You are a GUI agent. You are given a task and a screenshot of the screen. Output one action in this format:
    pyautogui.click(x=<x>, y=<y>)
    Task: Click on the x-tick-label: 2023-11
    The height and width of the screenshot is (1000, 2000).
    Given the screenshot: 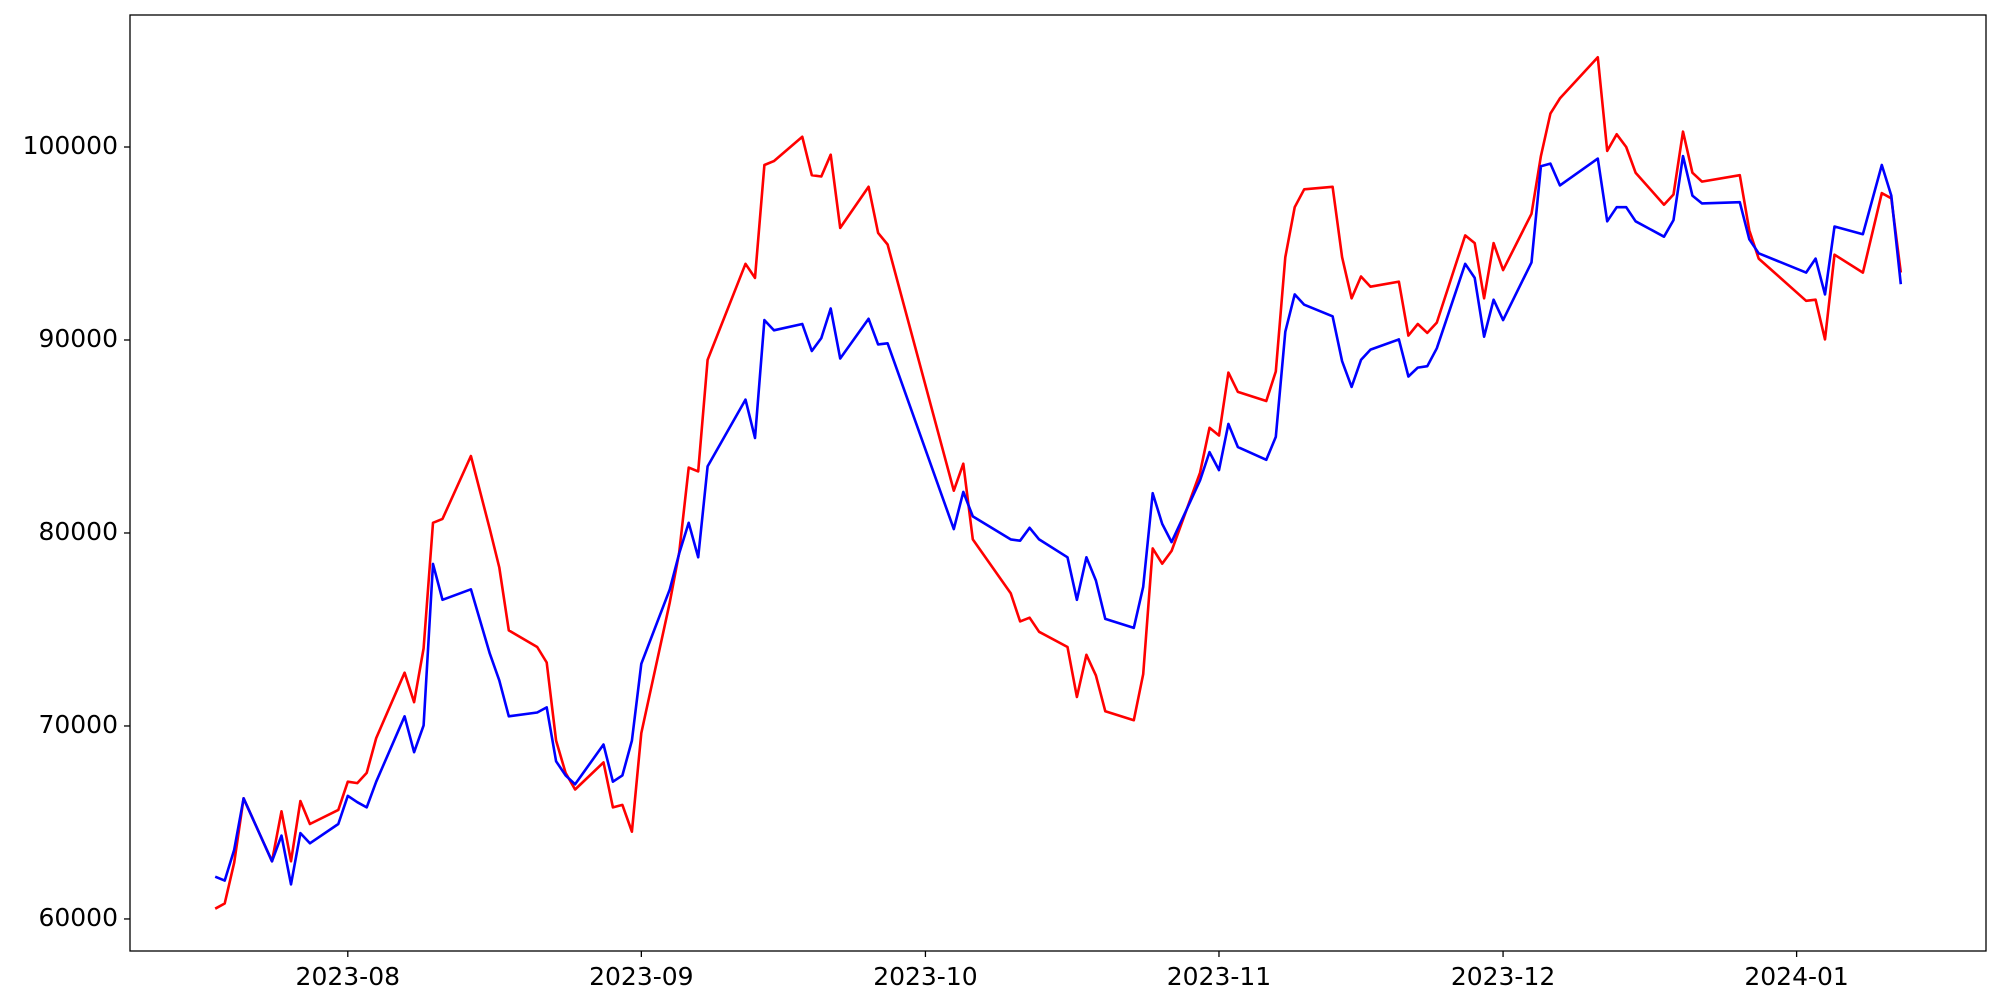 What is the action you would take?
    pyautogui.click(x=1219, y=976)
    